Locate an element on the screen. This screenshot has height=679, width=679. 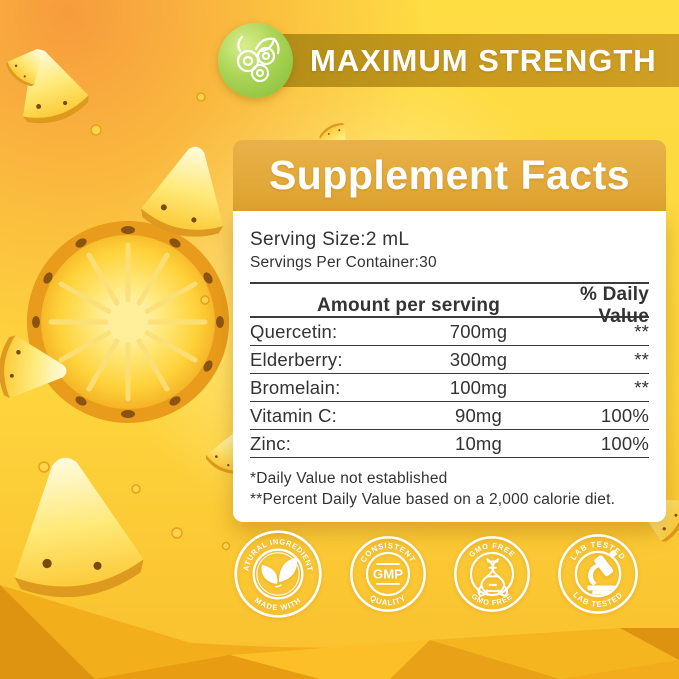
ingredient-name: Zinc: is located at coordinates (271, 443).